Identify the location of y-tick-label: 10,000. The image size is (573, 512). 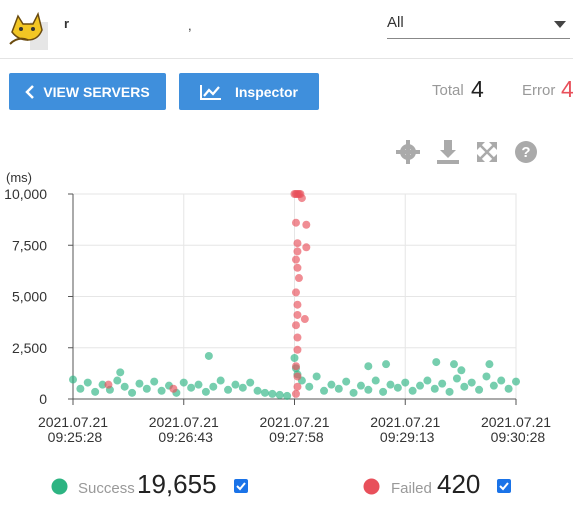
(25, 194).